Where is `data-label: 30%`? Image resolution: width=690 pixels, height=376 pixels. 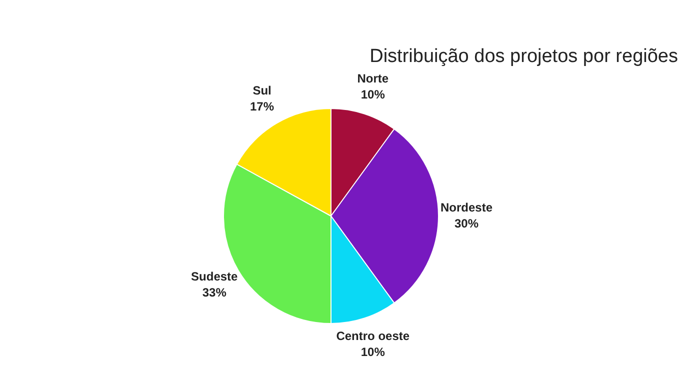
data-label: 30% is located at coordinates (466, 223).